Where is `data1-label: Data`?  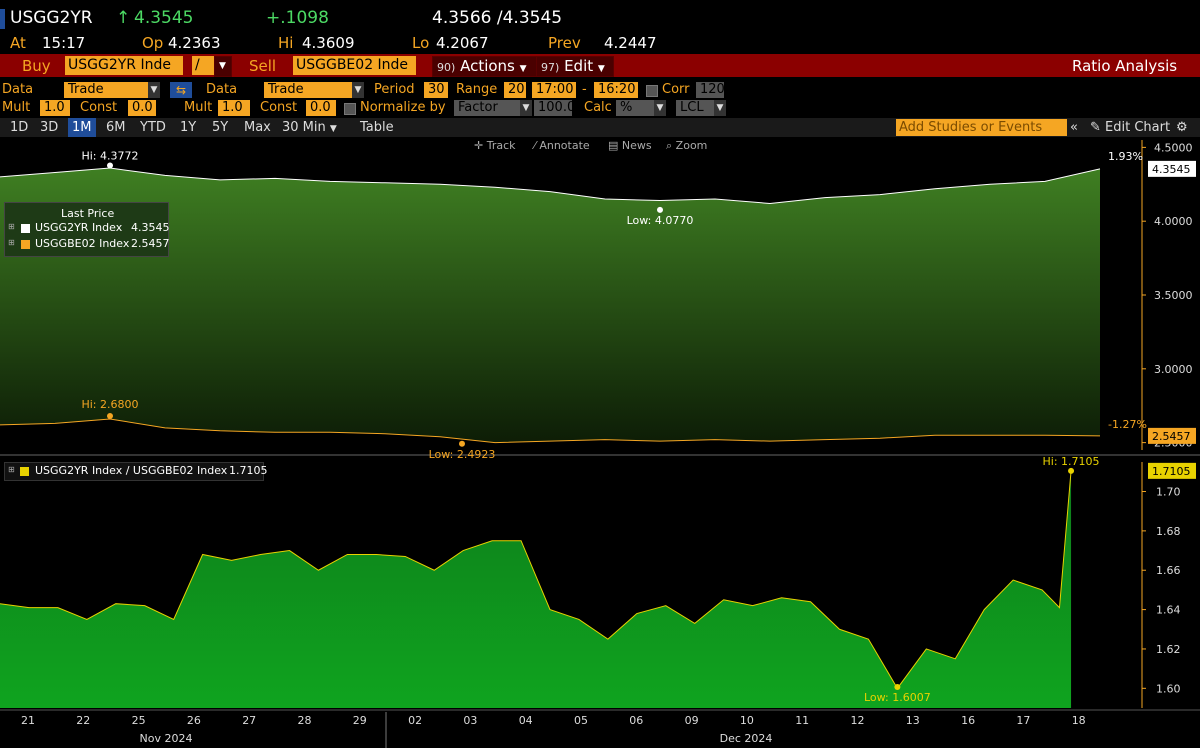 data1-label: Data is located at coordinates (18, 89).